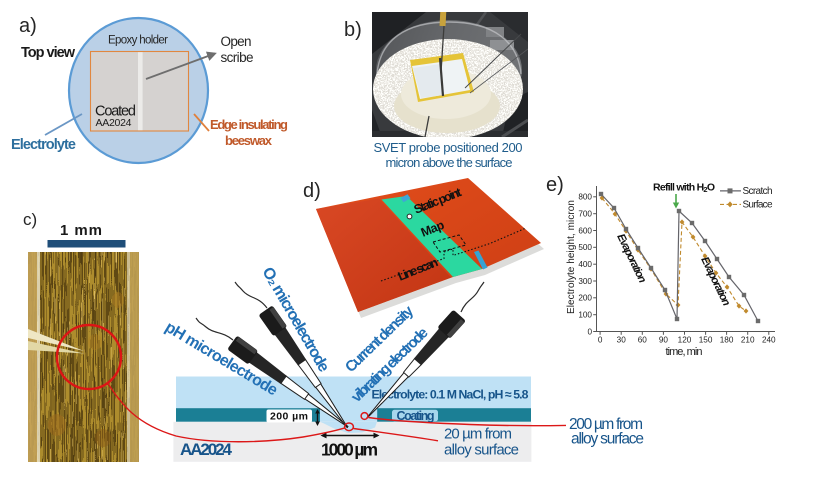 This screenshot has width=838, height=483. Describe the element at coordinates (585, 230) in the screenshot. I see `svg-text: 600` at that location.